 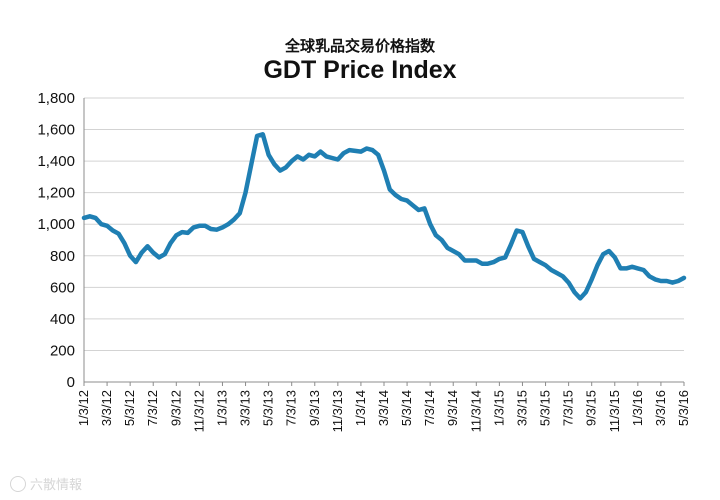 I want to click on x-tick-label: 11/3/14, so click(x=475, y=411).